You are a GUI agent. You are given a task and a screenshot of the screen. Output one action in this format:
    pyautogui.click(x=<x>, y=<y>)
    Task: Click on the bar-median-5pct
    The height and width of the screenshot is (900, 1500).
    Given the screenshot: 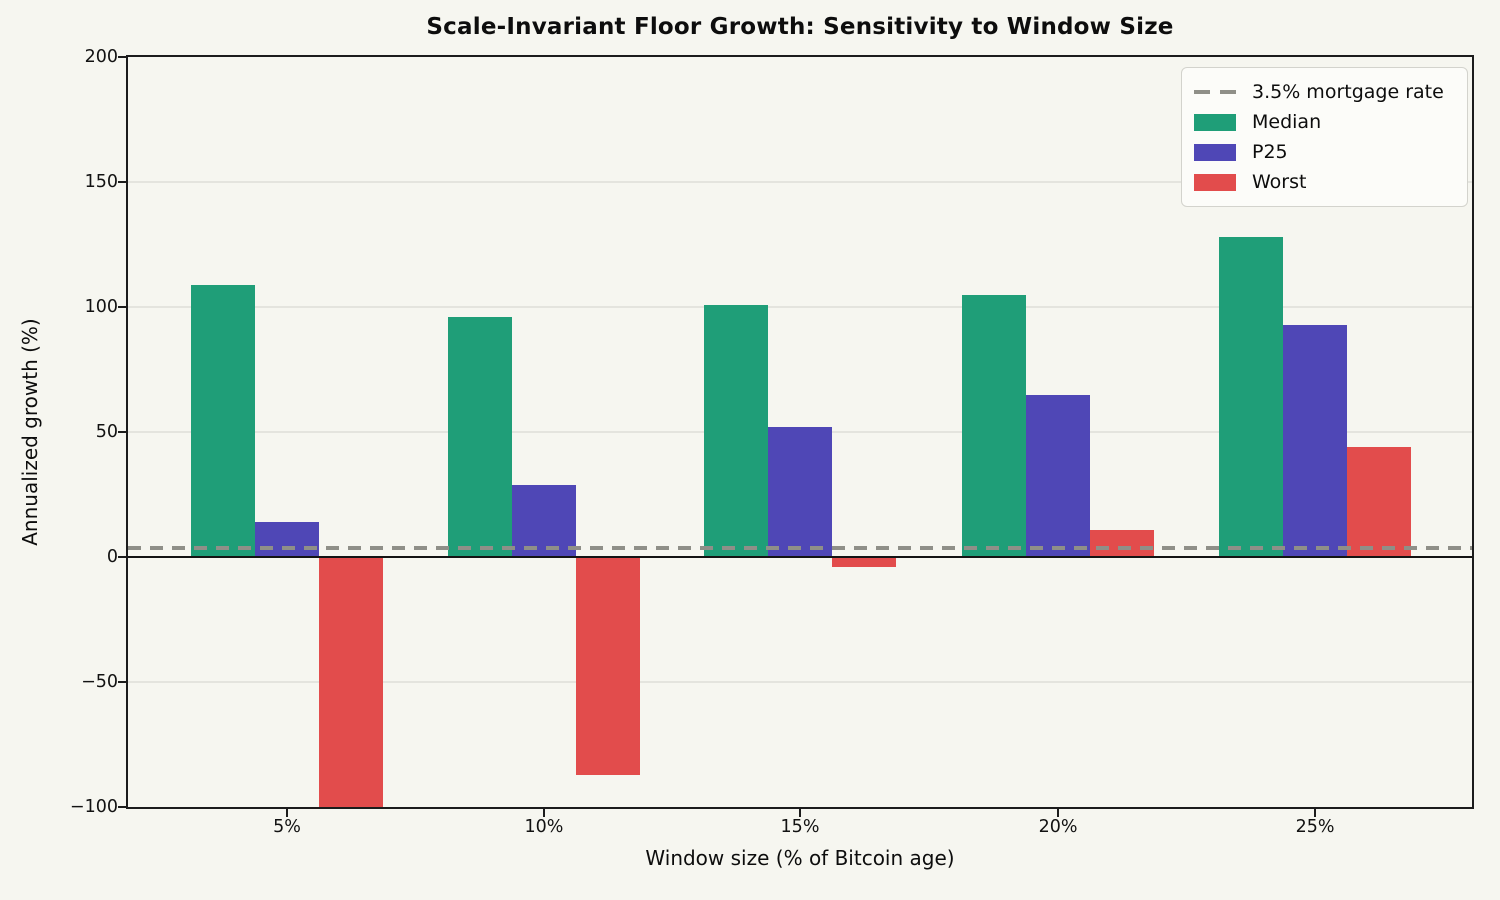 What is the action you would take?
    pyautogui.click(x=222, y=420)
    